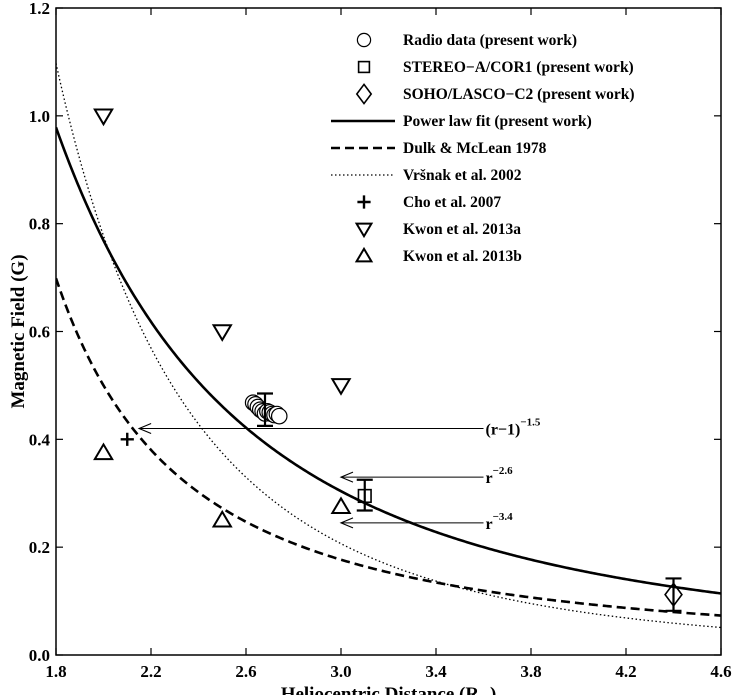 The width and height of the screenshot is (738, 695). What do you see at coordinates (519, 94) in the screenshot?
I see `legend-entry-label: SOHO/LASCO−C2 (present work)` at bounding box center [519, 94].